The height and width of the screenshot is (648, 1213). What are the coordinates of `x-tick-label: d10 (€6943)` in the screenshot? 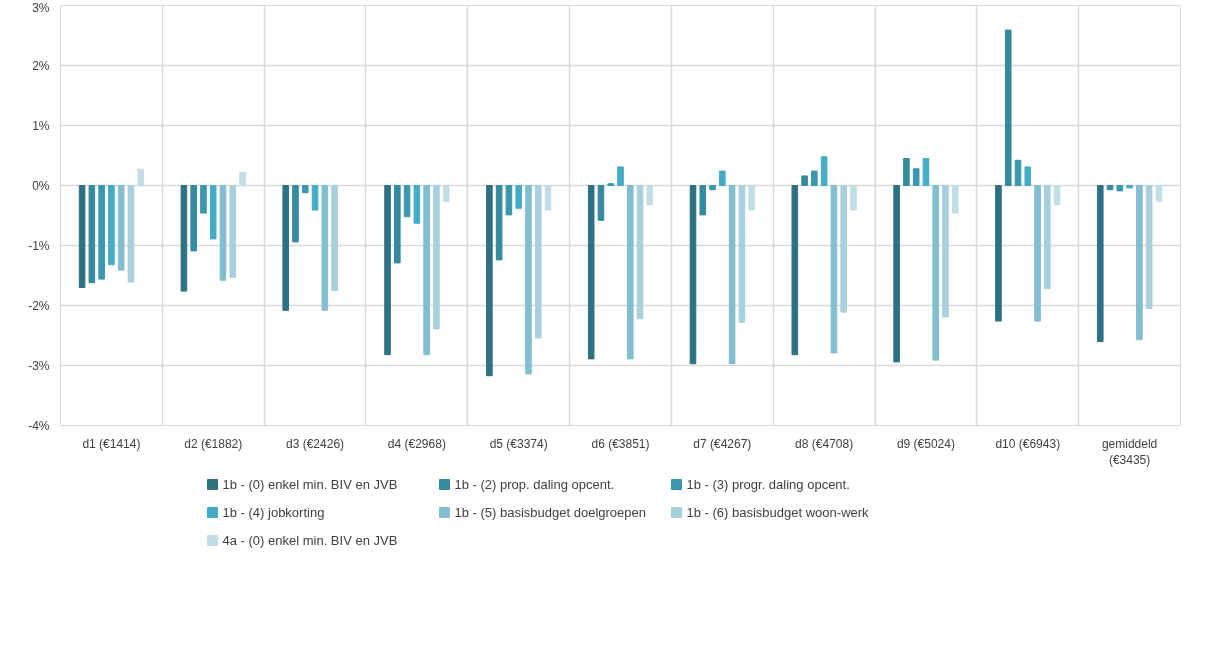 It's located at (1028, 443).